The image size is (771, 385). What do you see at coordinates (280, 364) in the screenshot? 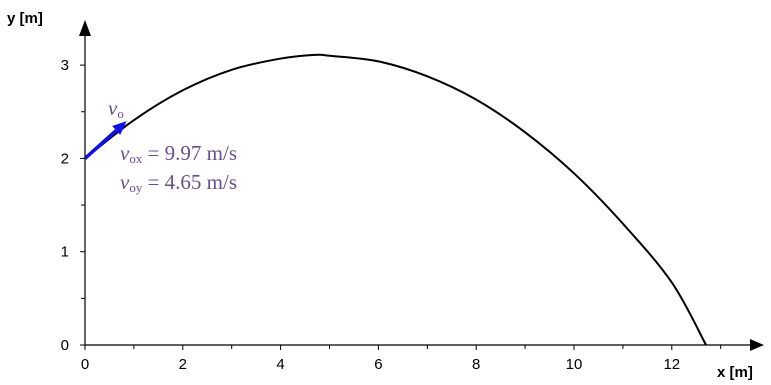
I see `x-tick-label: 4` at bounding box center [280, 364].